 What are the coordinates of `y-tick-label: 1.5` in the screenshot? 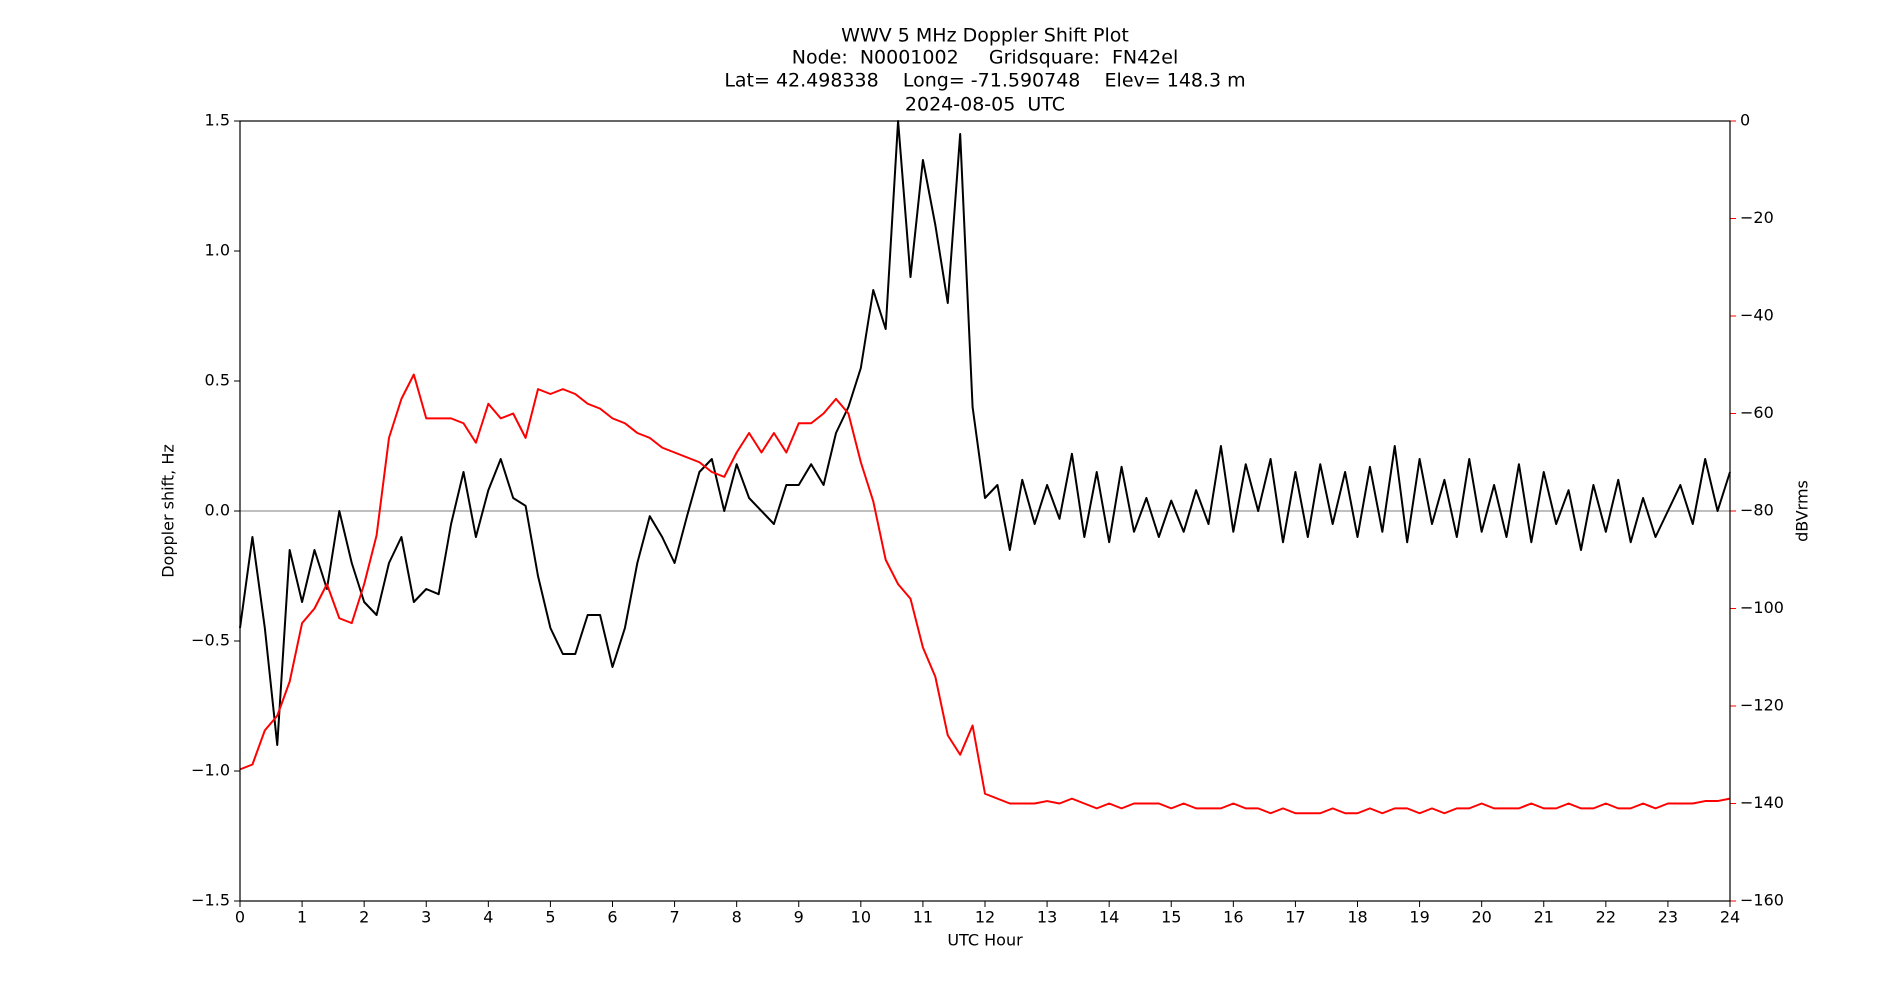 It's located at (217, 120).